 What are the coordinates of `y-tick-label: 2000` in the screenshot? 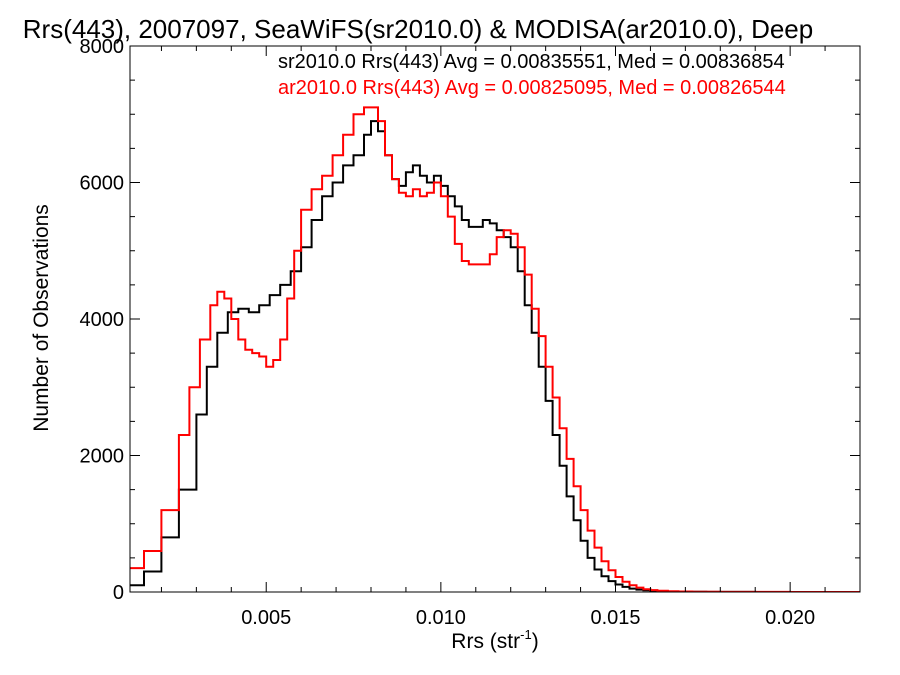 It's located at (102, 457).